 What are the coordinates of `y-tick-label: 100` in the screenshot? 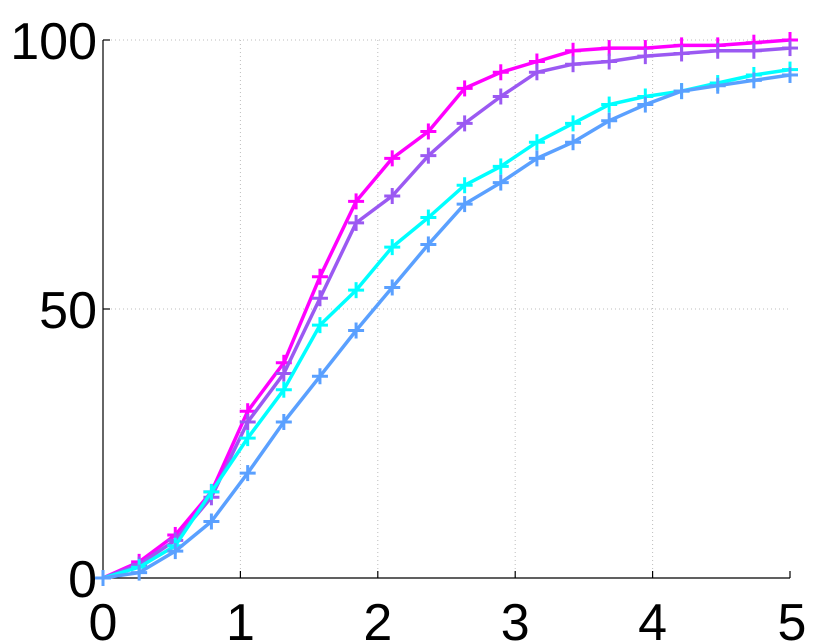 It's located at (53, 42).